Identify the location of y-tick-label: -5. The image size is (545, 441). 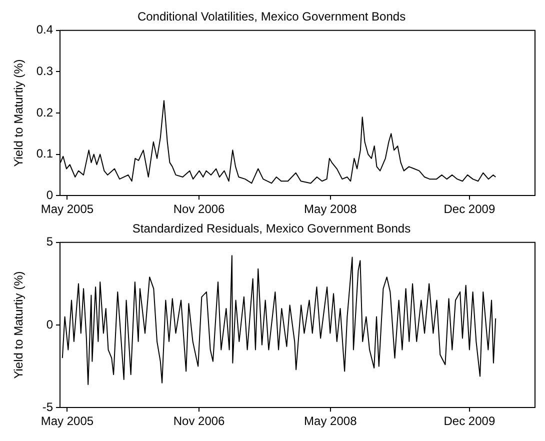
(48, 407).